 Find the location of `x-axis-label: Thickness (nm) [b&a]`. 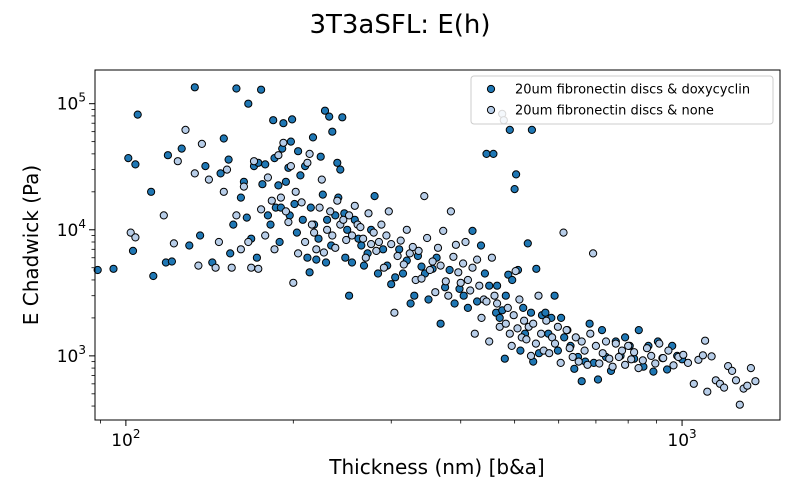

x-axis-label: Thickness (nm) [b&a] is located at coordinates (436, 467).